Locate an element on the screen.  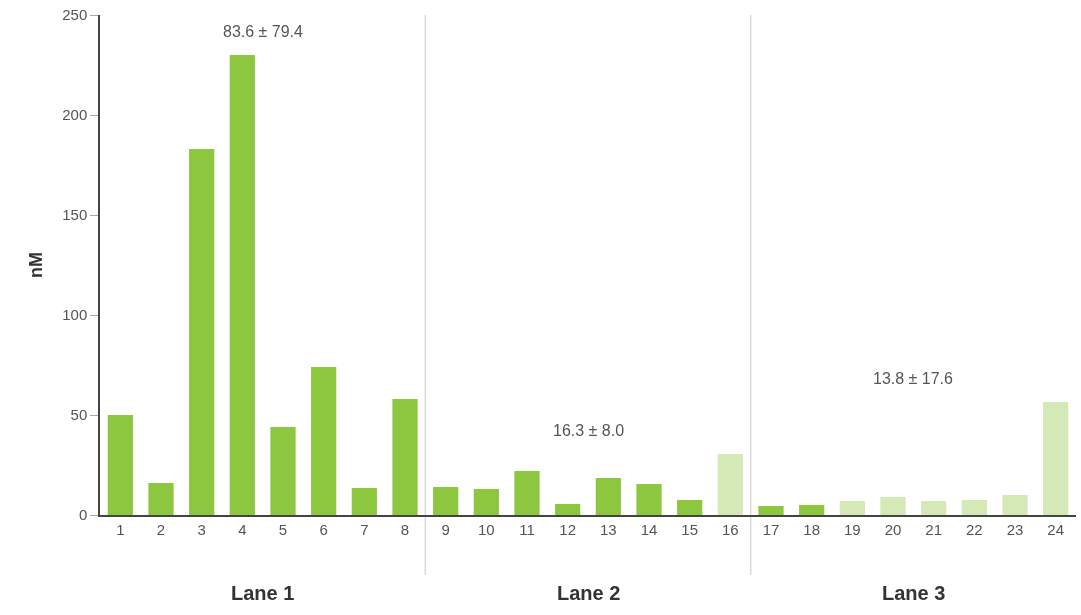
y-tick-label: 0 is located at coordinates (83, 515).